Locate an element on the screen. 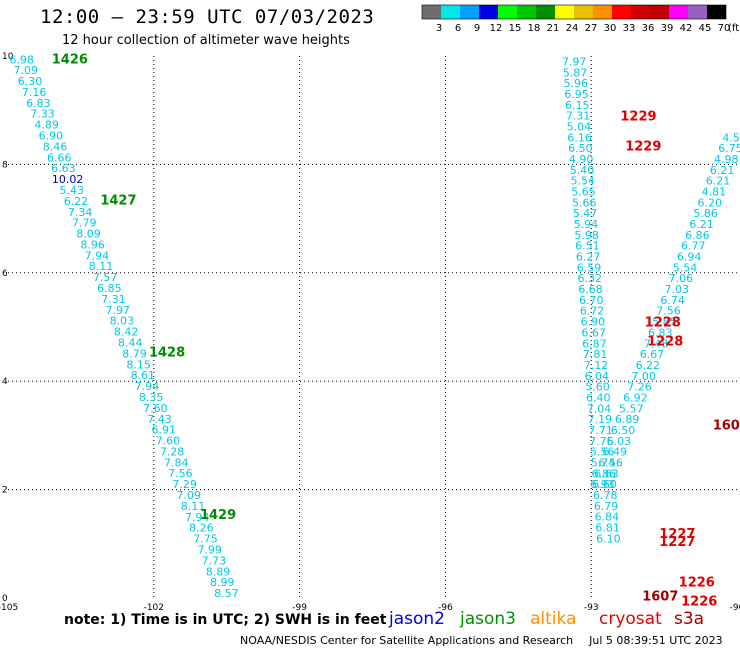 This screenshot has width=740, height=650. wave-height-label: 6.63 is located at coordinates (63, 168).